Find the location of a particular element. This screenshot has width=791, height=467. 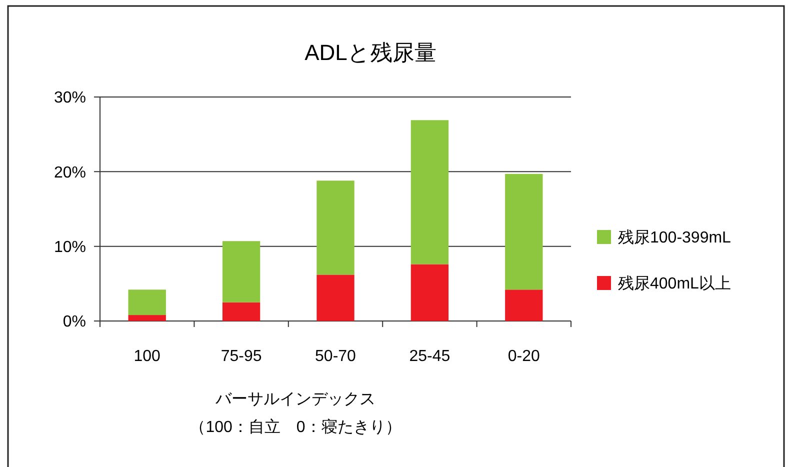

x-tick-label: 25-45 is located at coordinates (429, 356).